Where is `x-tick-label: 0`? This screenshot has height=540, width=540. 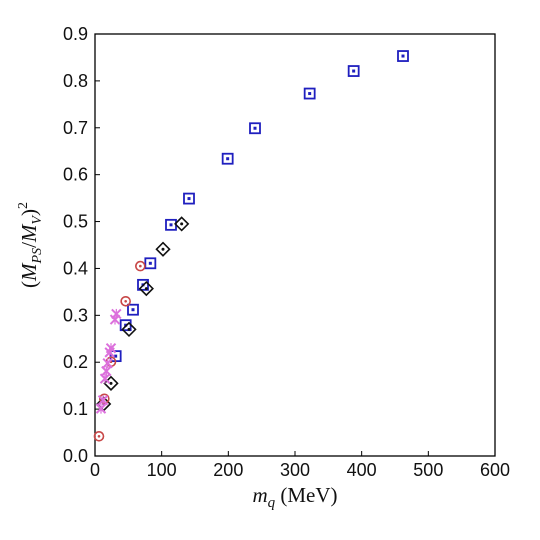 x-tick-label: 0 is located at coordinates (95, 470).